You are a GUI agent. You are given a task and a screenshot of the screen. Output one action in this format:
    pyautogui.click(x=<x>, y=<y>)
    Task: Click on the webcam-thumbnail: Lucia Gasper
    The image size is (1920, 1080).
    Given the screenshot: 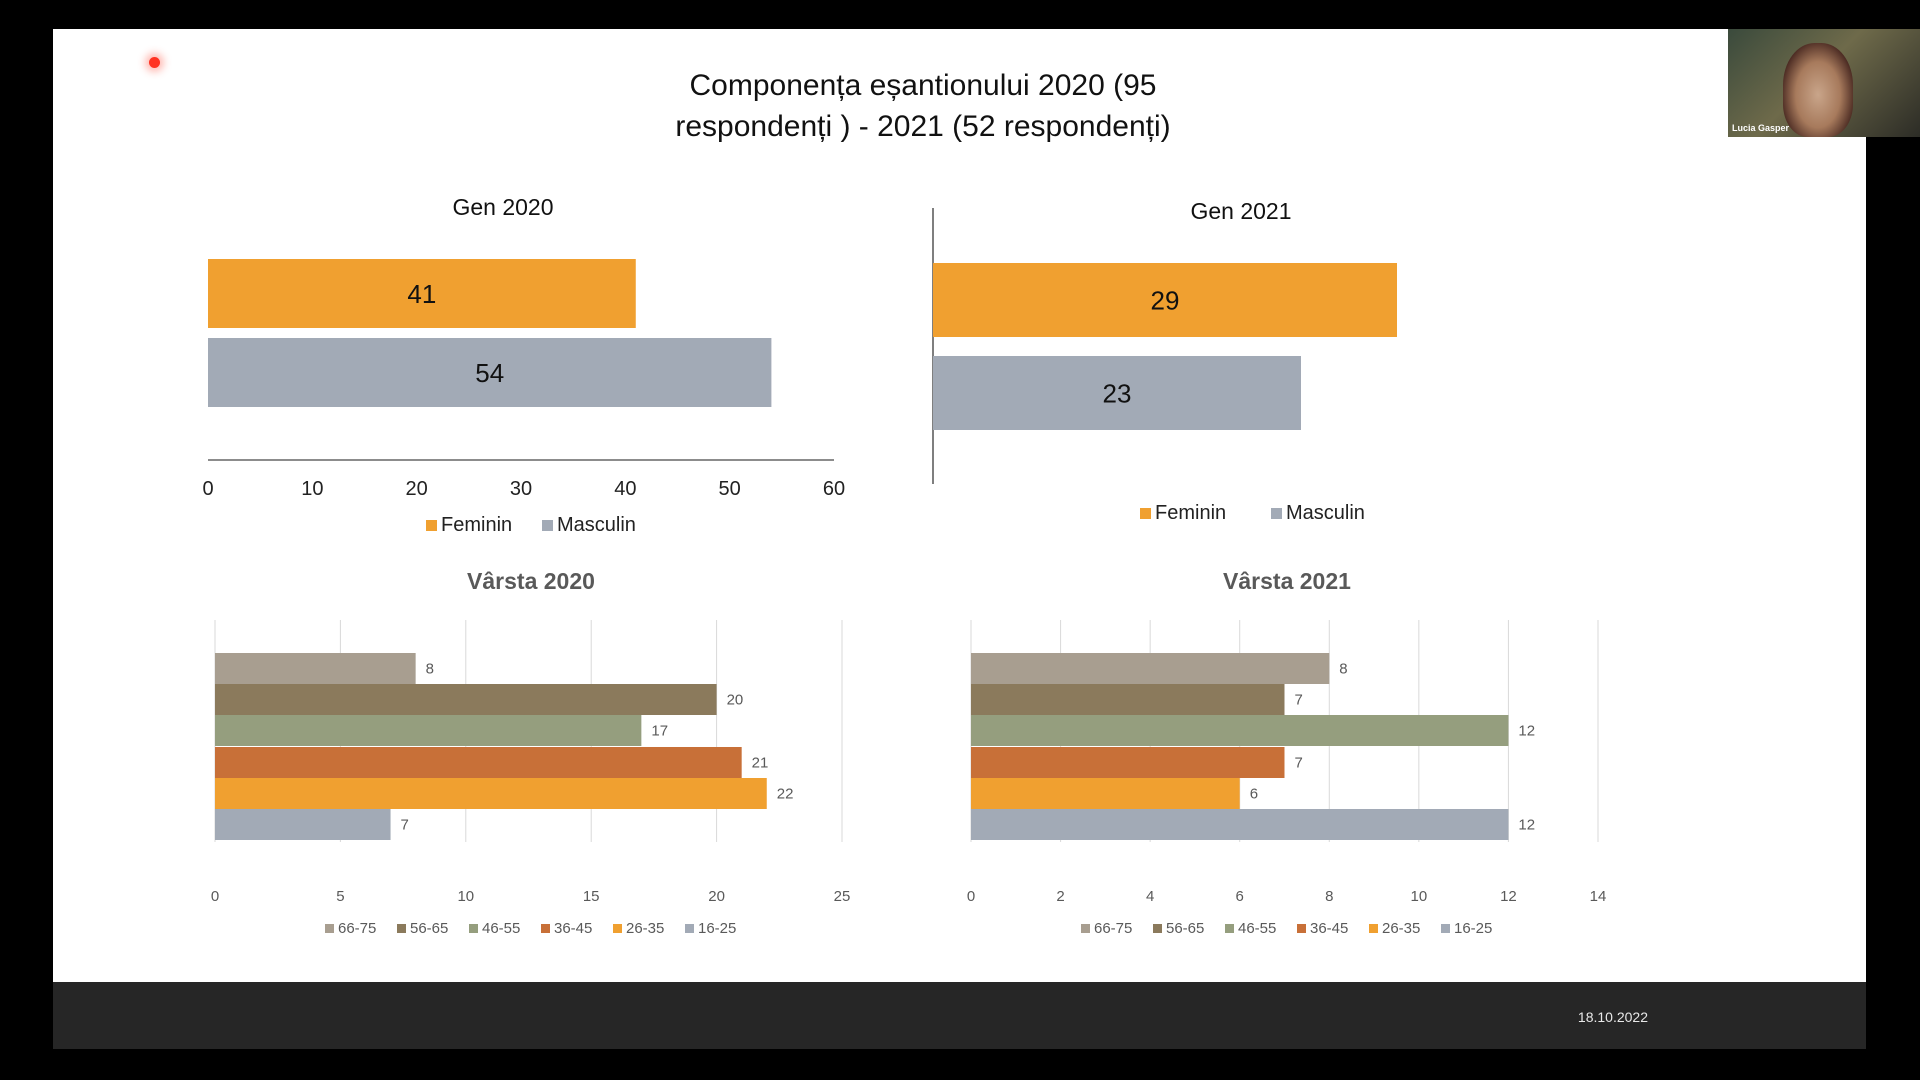 What is the action you would take?
    pyautogui.click(x=1824, y=83)
    